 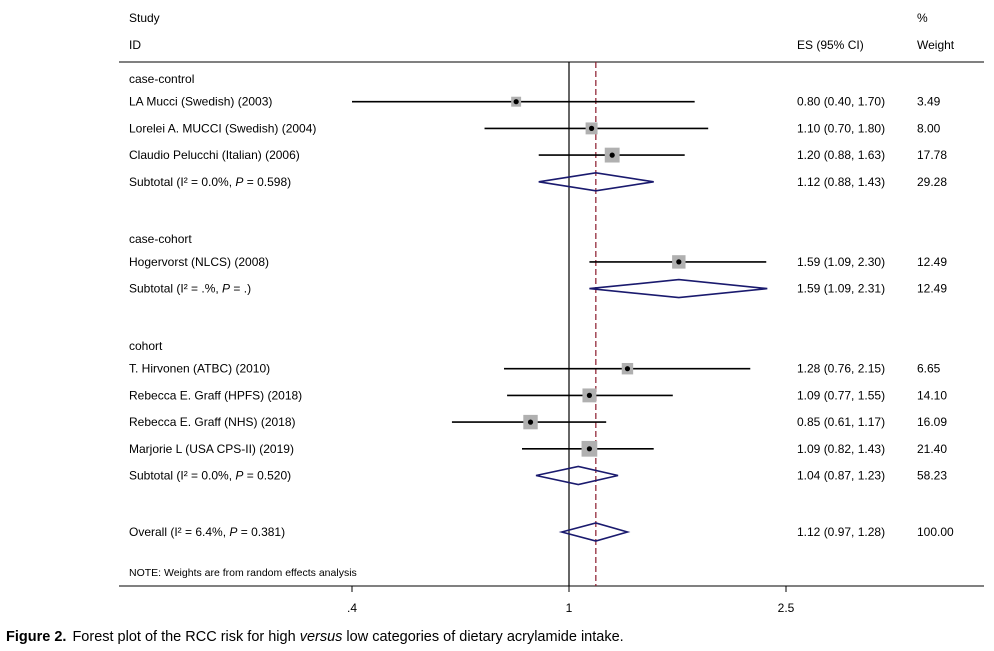 I want to click on overall-weight: 100.00, so click(x=935, y=532).